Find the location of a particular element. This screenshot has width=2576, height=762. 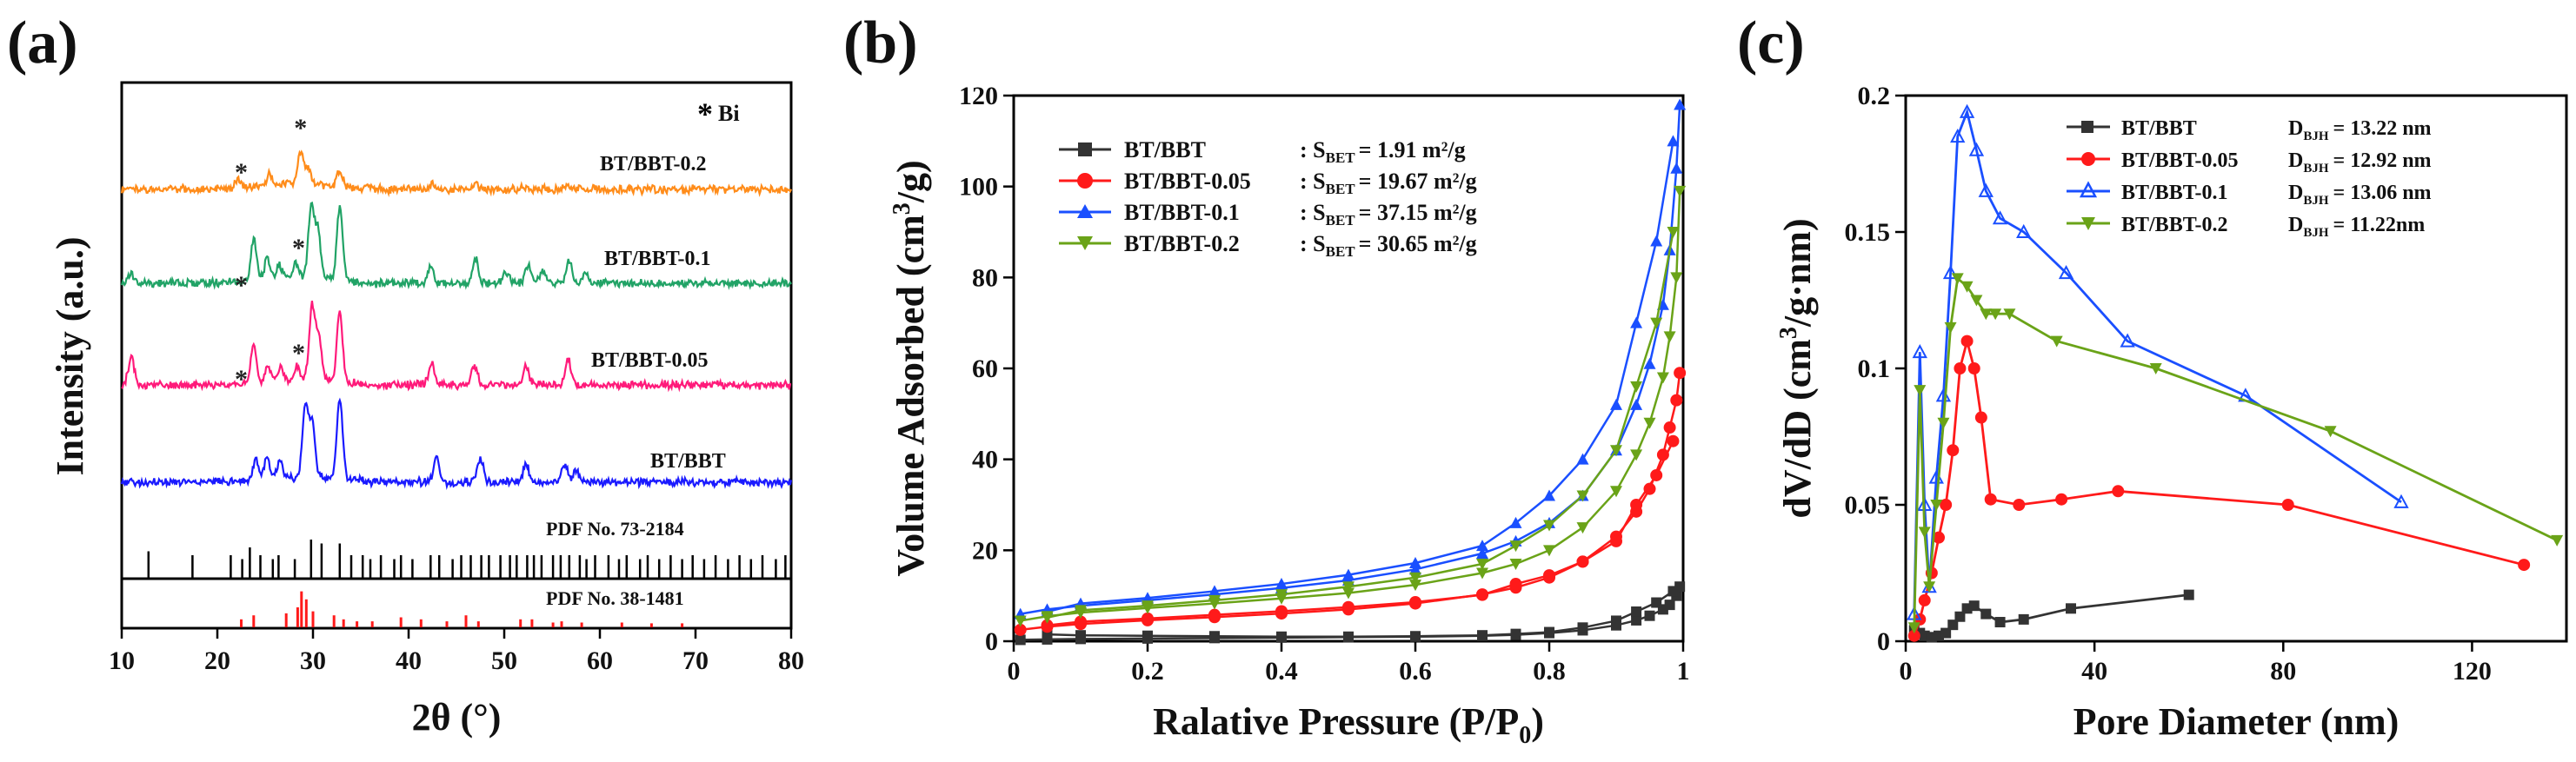

c-legend-circle-icon is located at coordinates (2088, 159).